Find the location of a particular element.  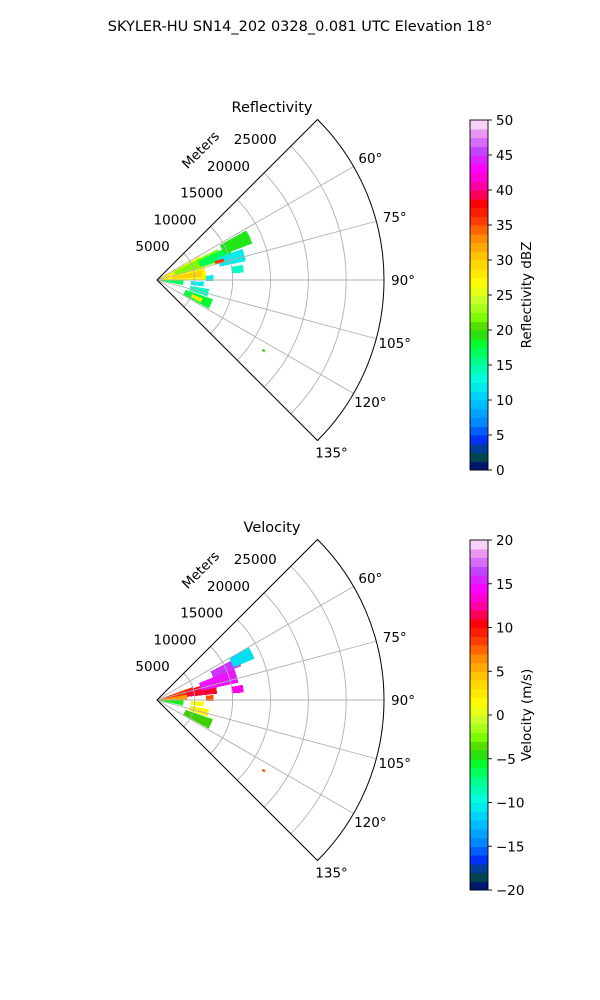

velocity-azimuth-tick-label: 60° is located at coordinates (370, 579).